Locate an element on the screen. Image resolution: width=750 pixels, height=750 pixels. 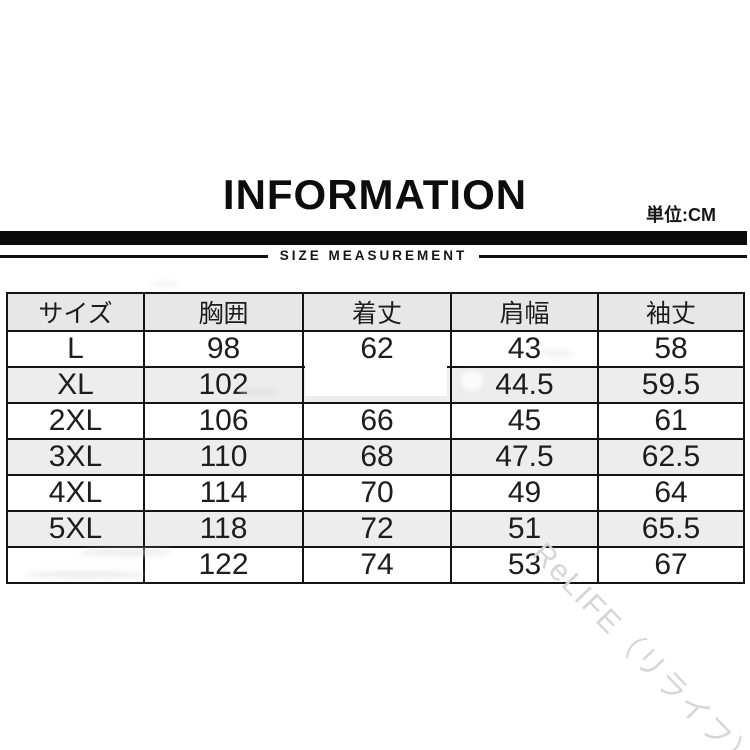
measurement-cell: 98 is located at coordinates (223, 349).